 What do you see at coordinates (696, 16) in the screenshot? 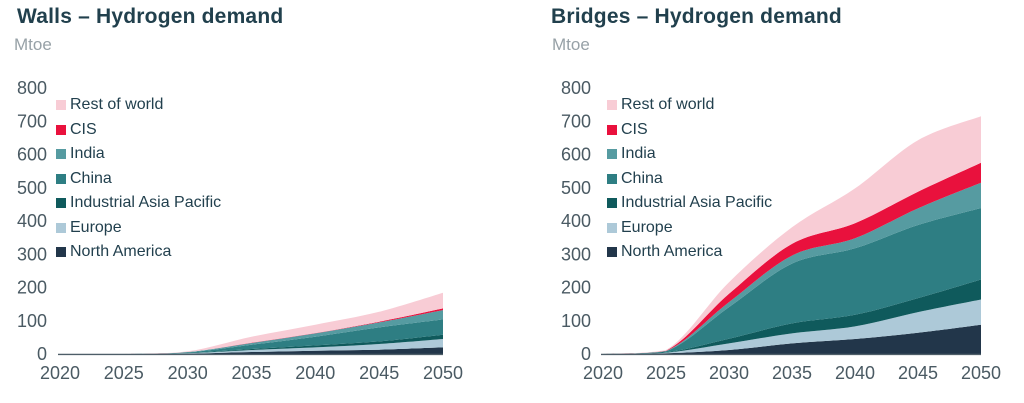
I see `chart-title: Bridges – Hydrogen demand` at bounding box center [696, 16].